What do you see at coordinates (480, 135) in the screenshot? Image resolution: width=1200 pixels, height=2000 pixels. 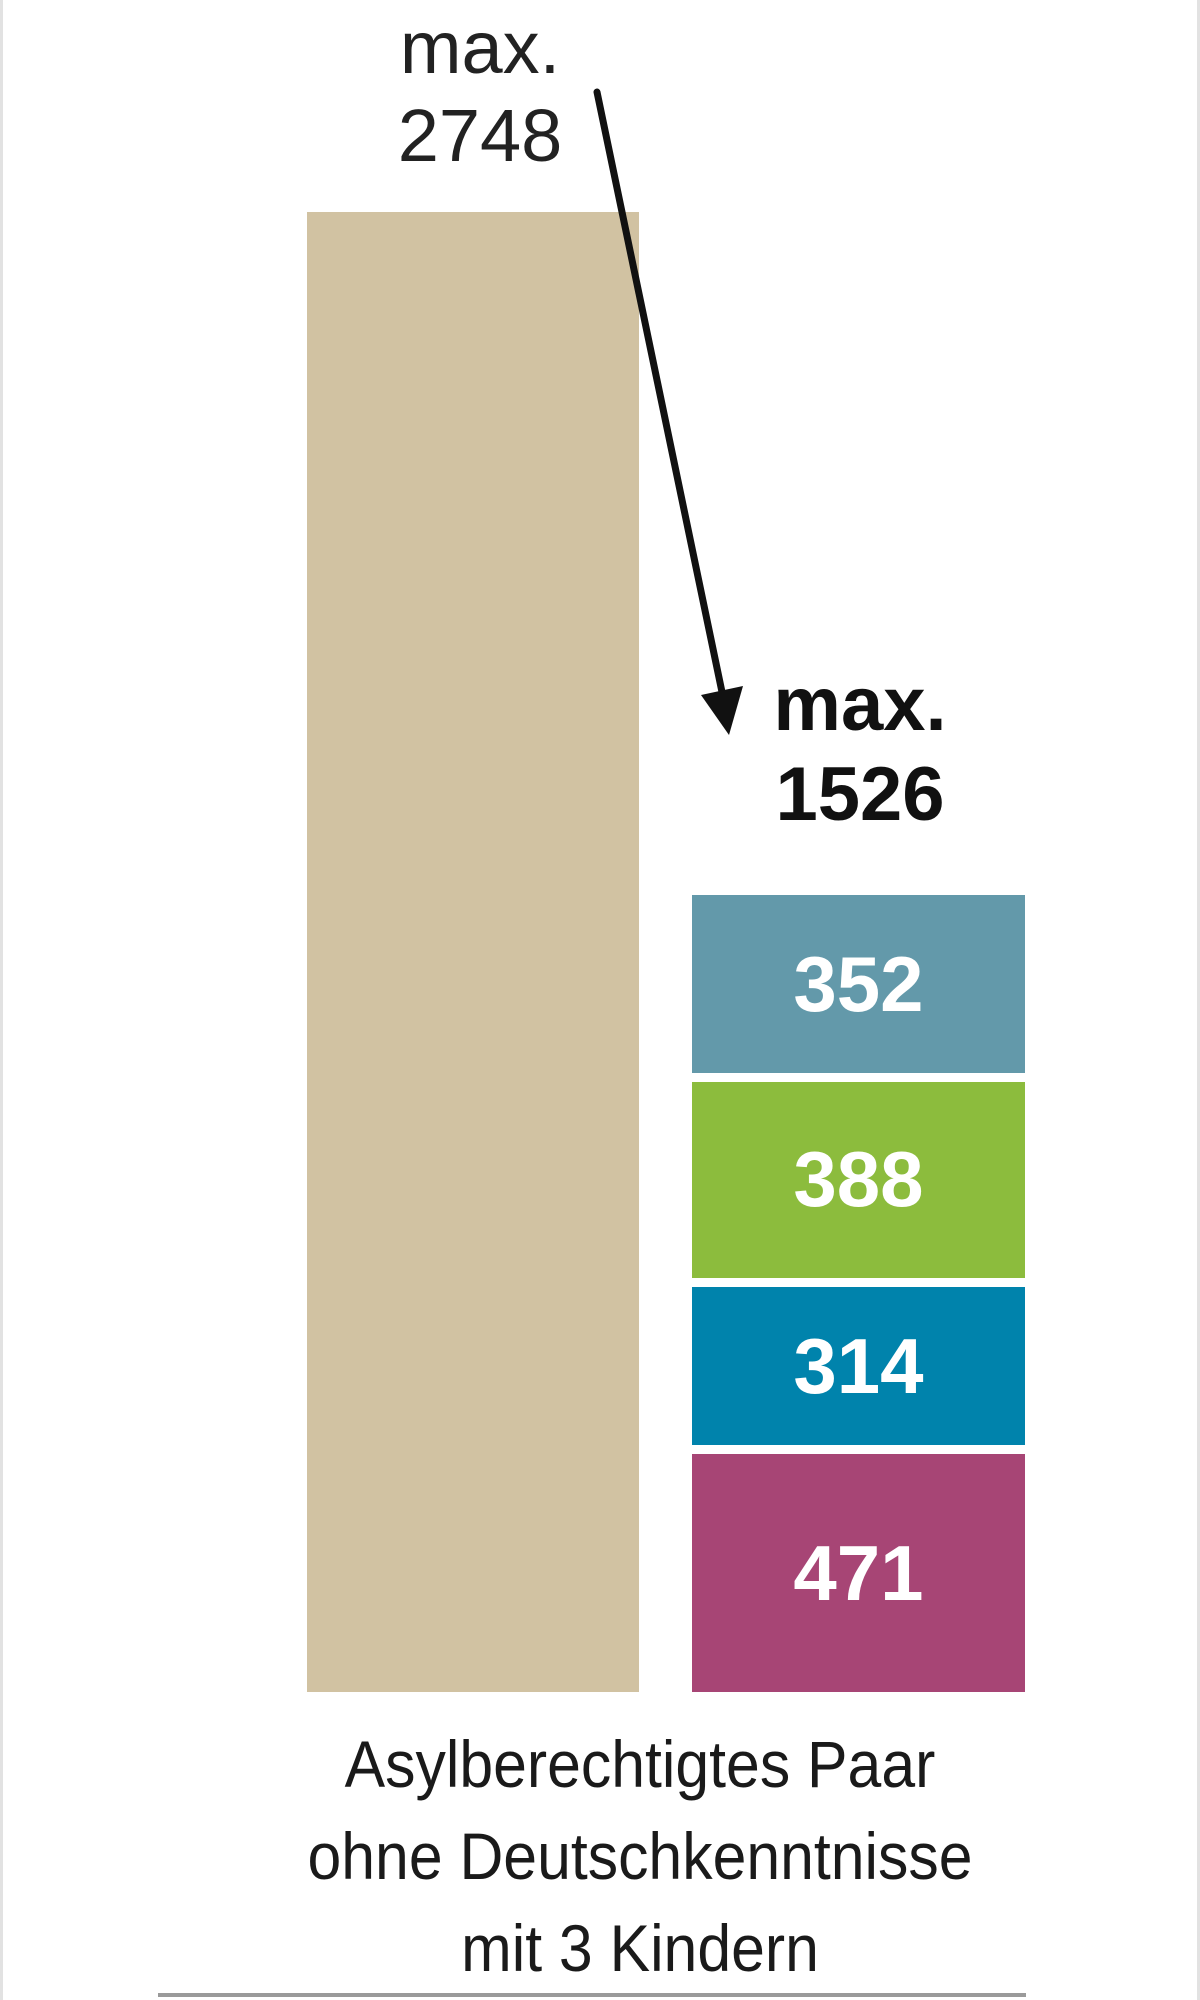 I see `bar-1-label-line-2: 2748` at bounding box center [480, 135].